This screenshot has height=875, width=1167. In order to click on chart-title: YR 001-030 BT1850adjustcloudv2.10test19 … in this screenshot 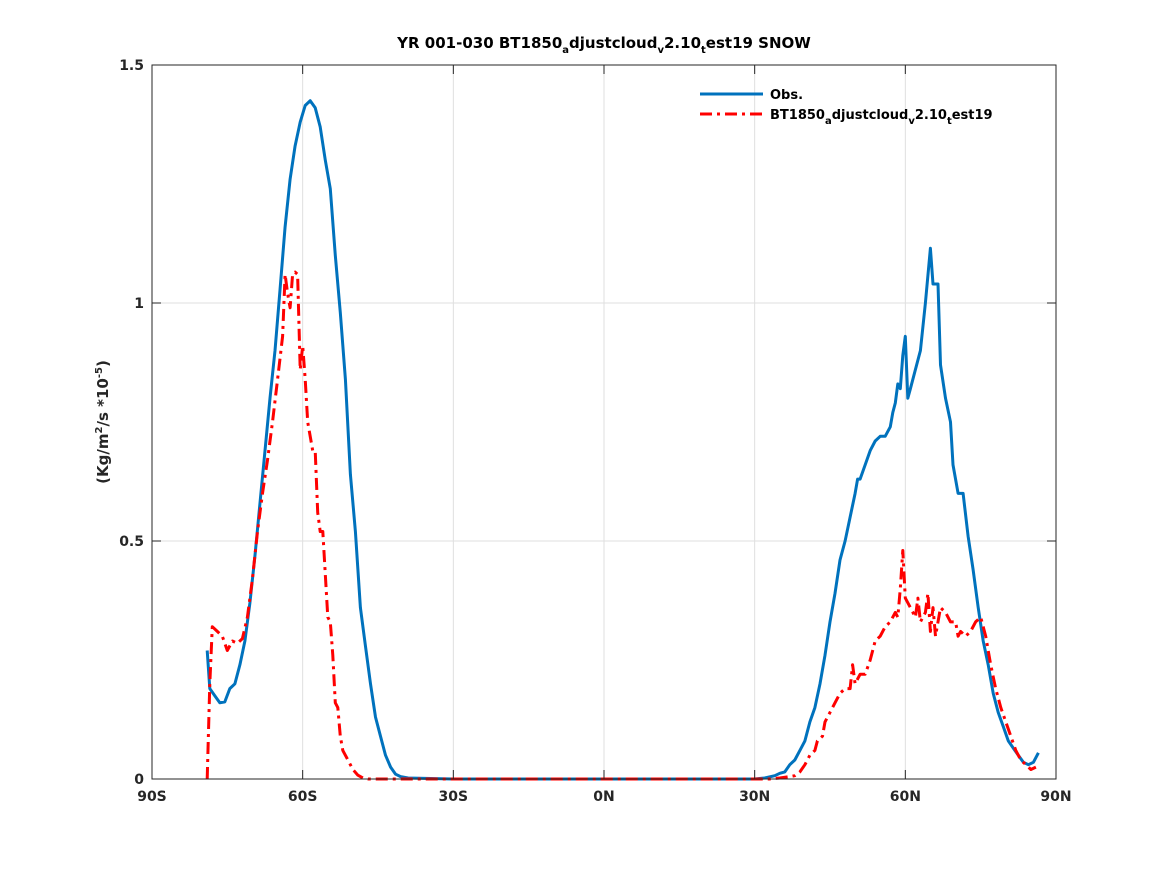, I will do `click(603, 45)`.